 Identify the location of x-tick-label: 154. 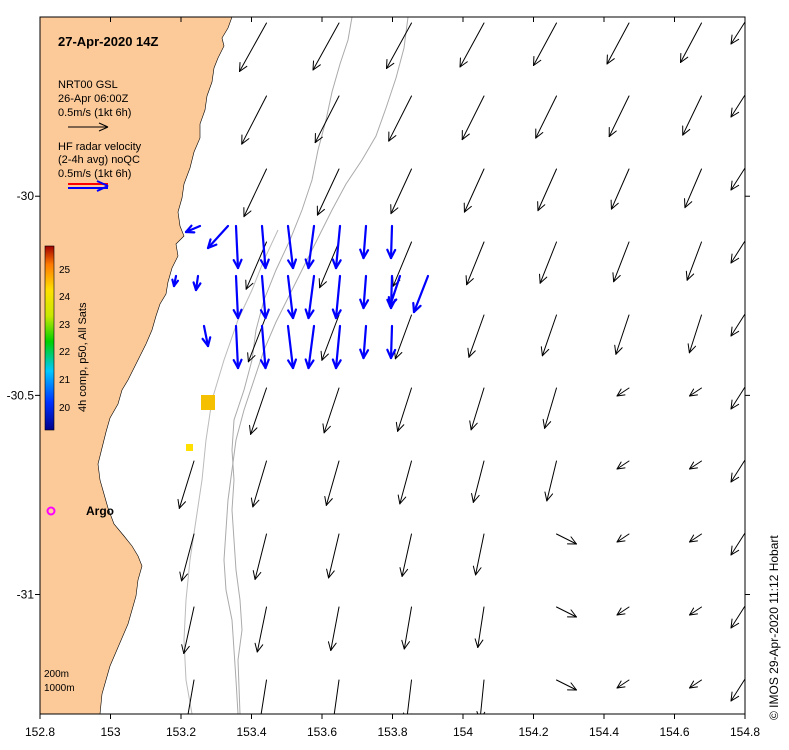
(463, 732).